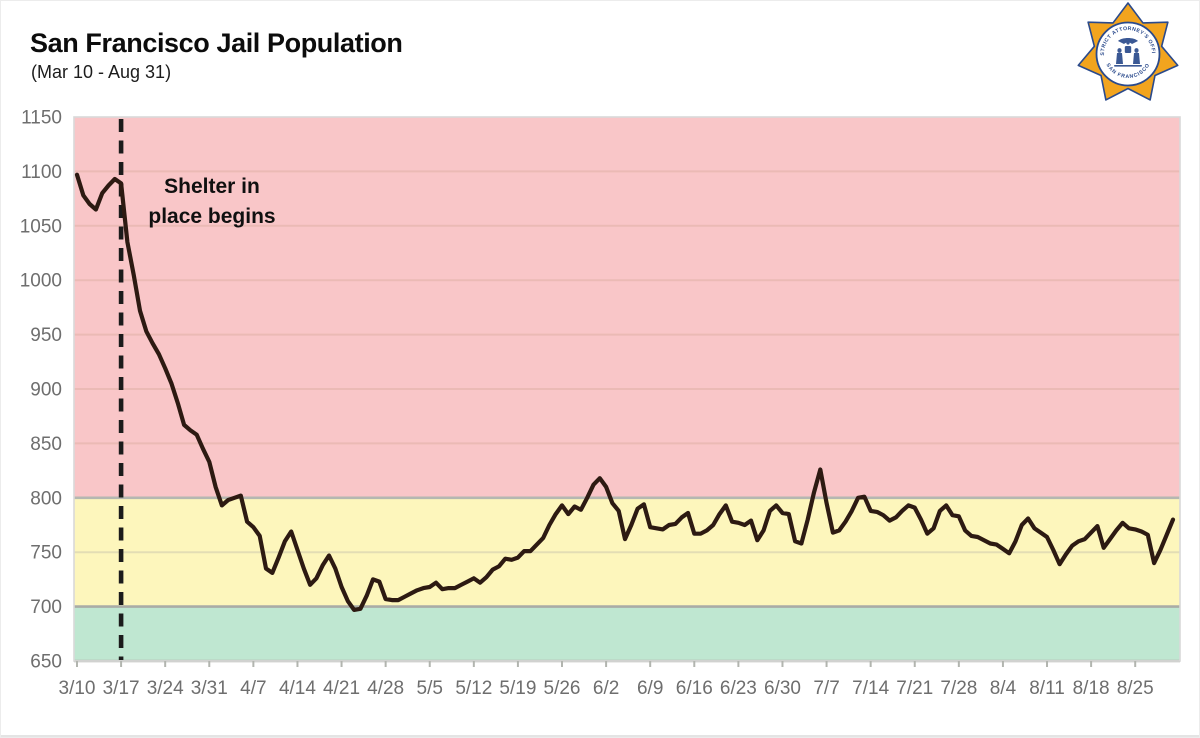 The image size is (1200, 738). Describe the element at coordinates (606, 688) in the screenshot. I see `x-tick-label-6/2: 6/2` at that location.